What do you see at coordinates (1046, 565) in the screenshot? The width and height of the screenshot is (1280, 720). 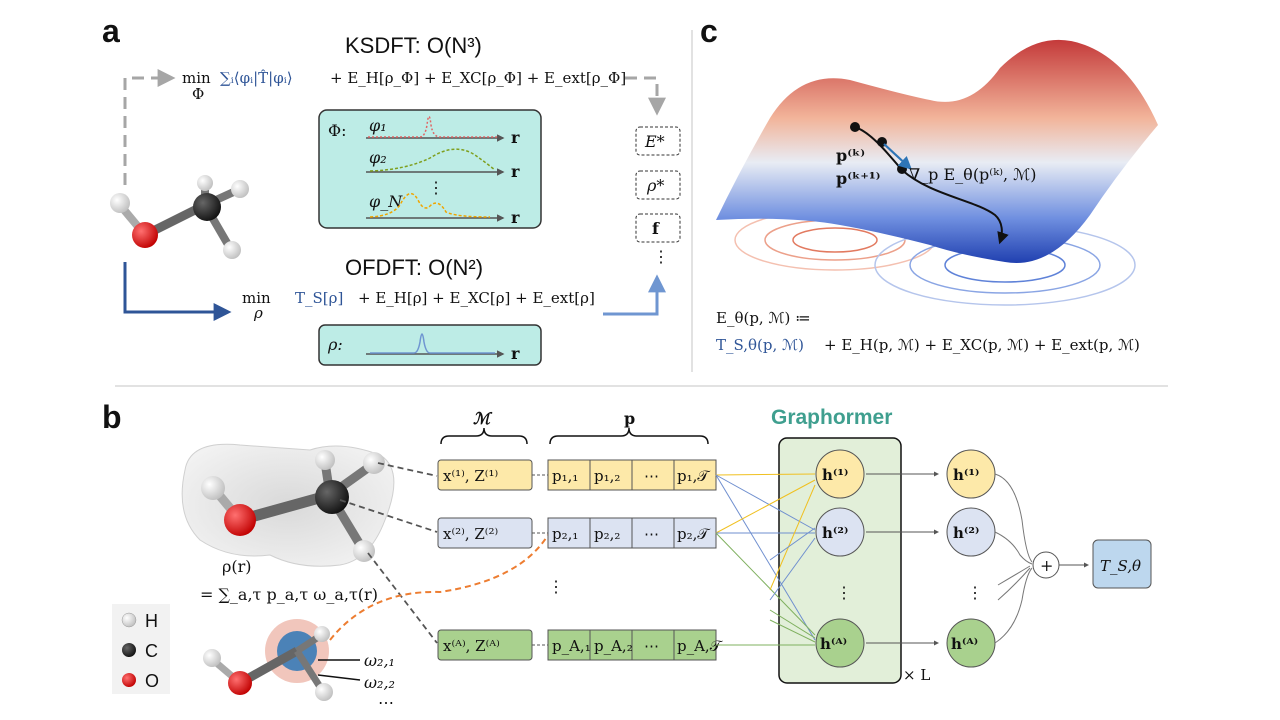 I see `sum-symbol: +` at bounding box center [1046, 565].